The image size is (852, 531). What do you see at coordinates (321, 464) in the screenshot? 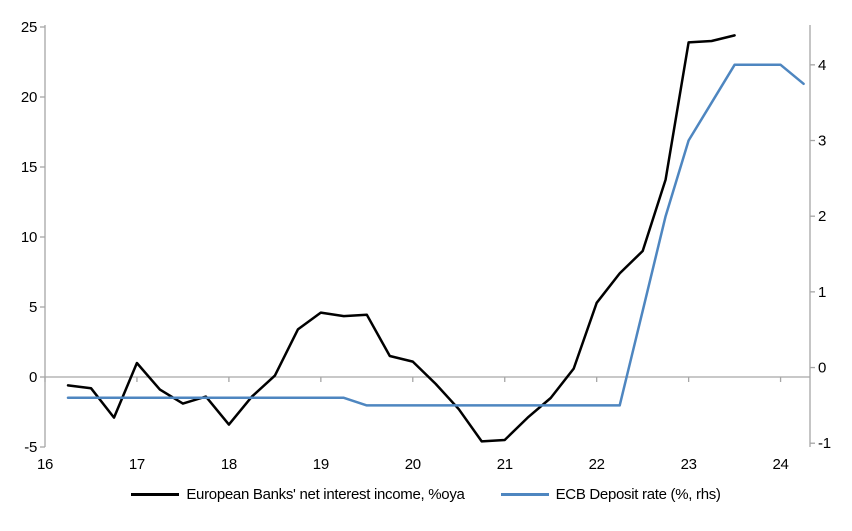
I see `x-tick-label: 19` at bounding box center [321, 464].